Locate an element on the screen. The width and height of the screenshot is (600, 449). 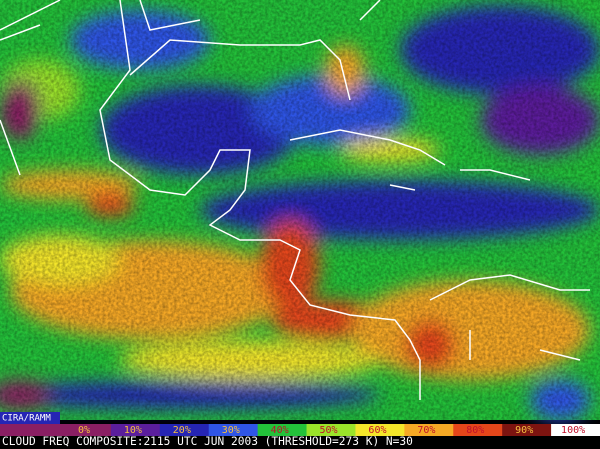
credit-background is located at coordinates (30, 418).